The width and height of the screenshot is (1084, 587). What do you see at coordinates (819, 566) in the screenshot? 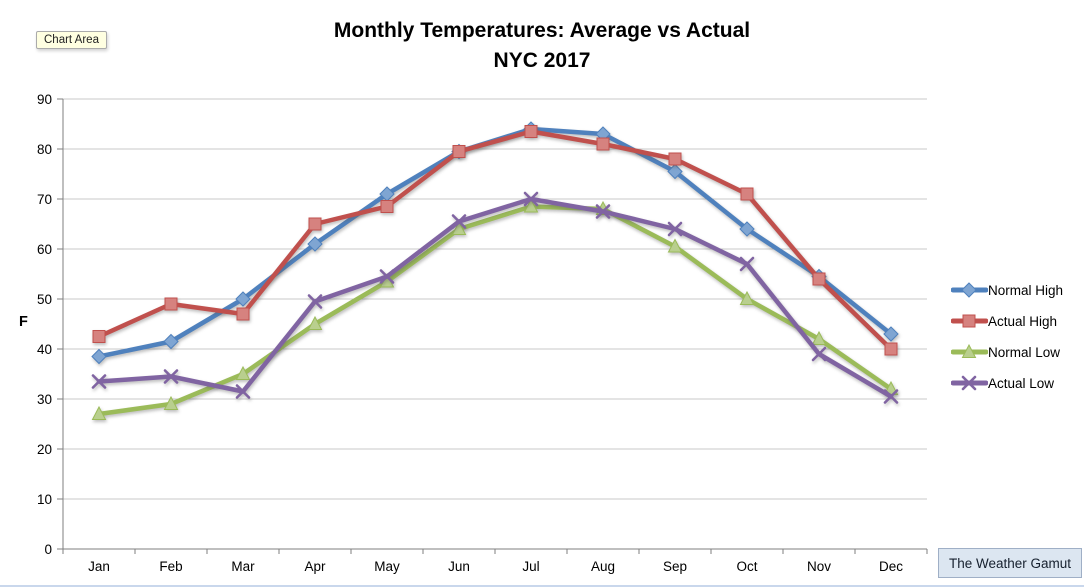
I see `x-tick-label-nov: Nov` at bounding box center [819, 566].